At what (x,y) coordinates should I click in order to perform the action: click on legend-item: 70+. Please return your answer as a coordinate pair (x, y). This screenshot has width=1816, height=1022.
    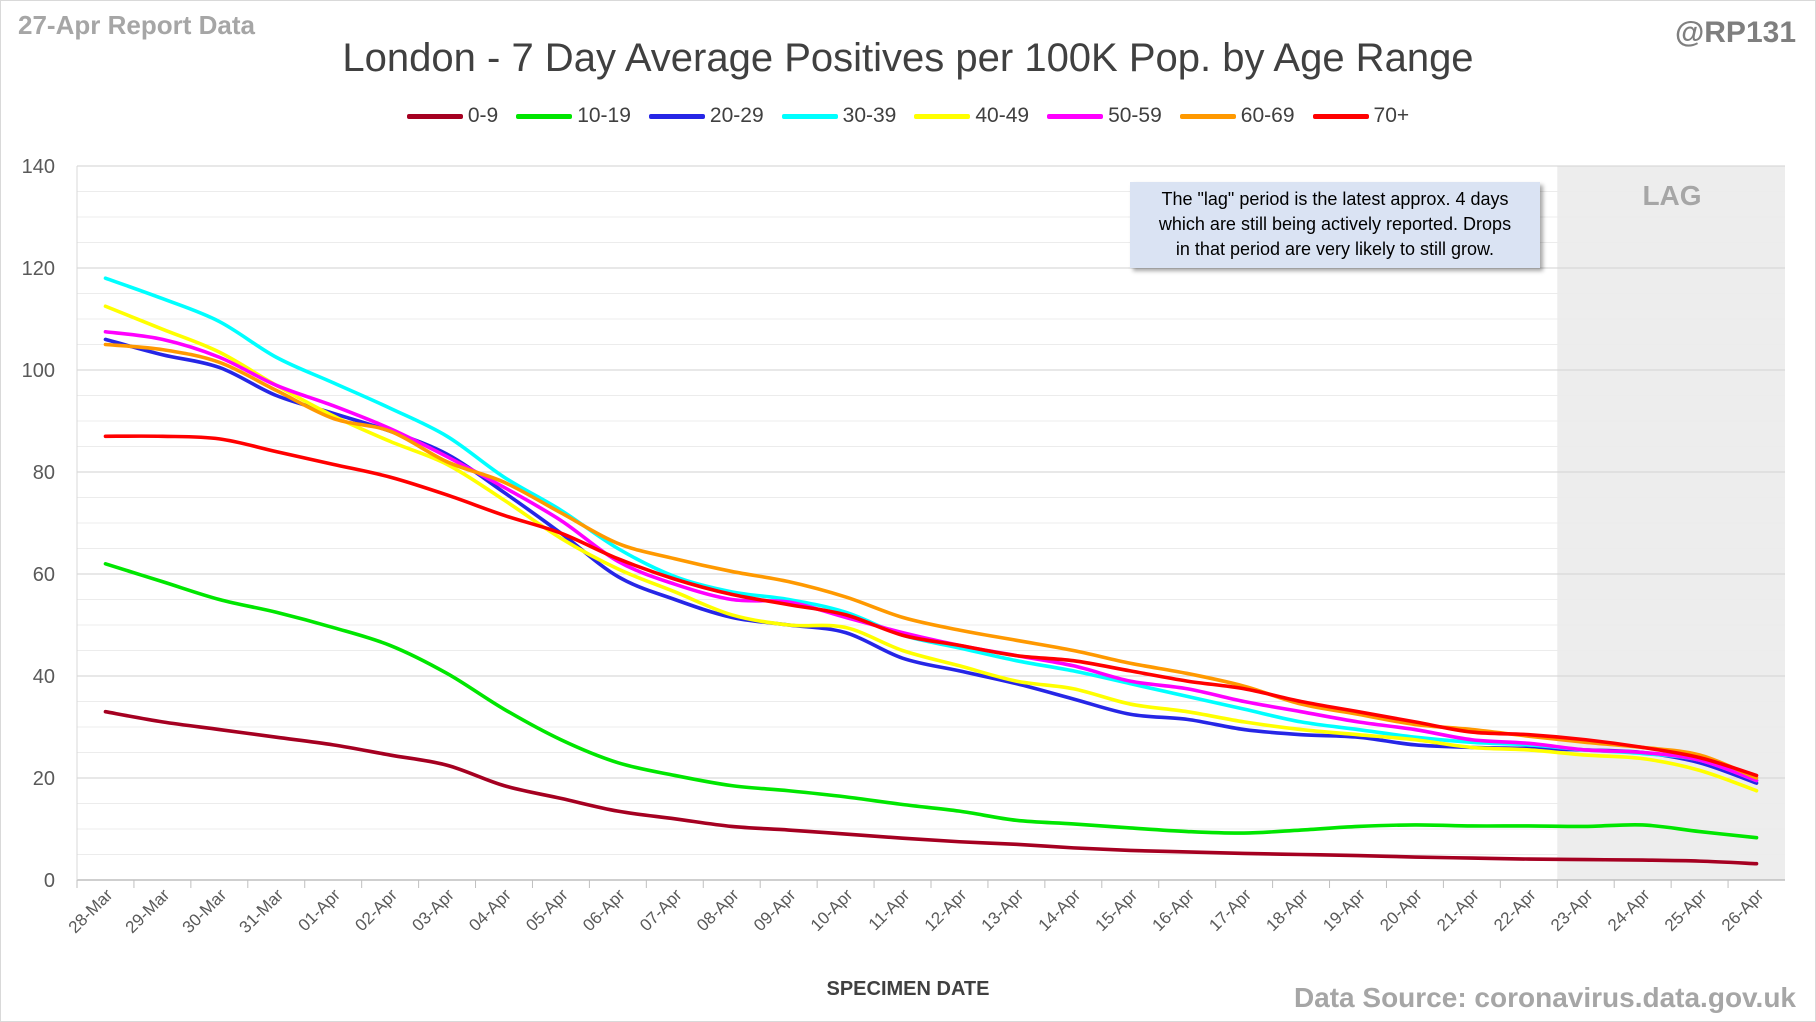
    Looking at the image, I should click on (1361, 116).